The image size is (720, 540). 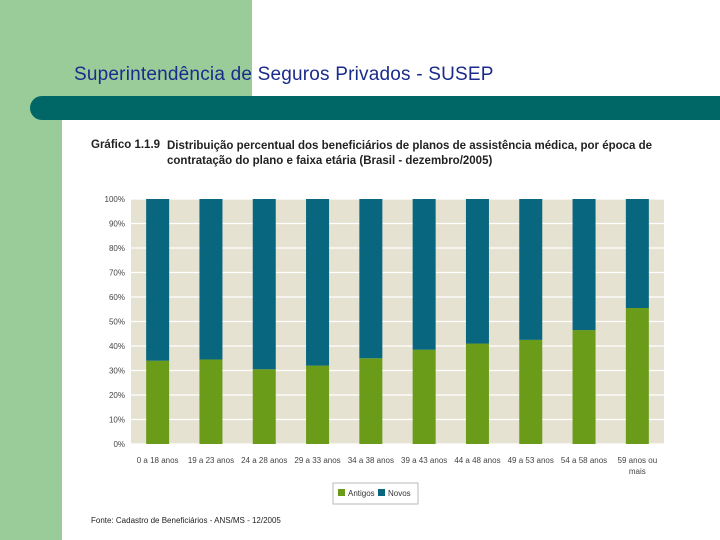 I want to click on x-tick-label: 49 a 53 anos, so click(x=531, y=460).